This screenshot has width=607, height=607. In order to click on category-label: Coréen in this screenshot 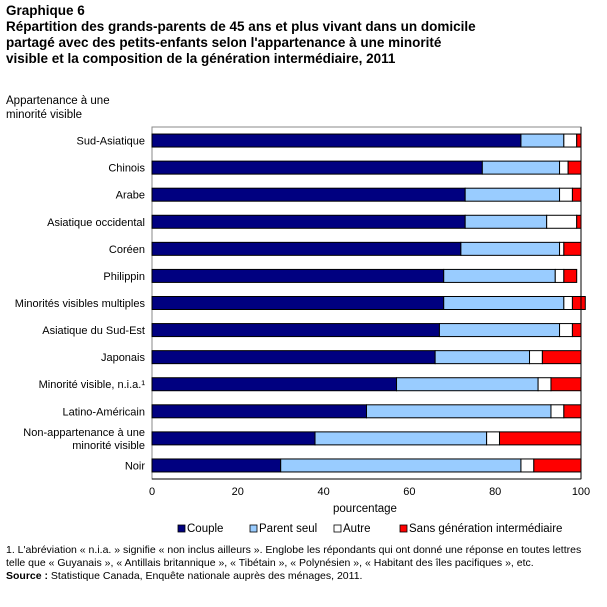, I will do `click(127, 250)`.